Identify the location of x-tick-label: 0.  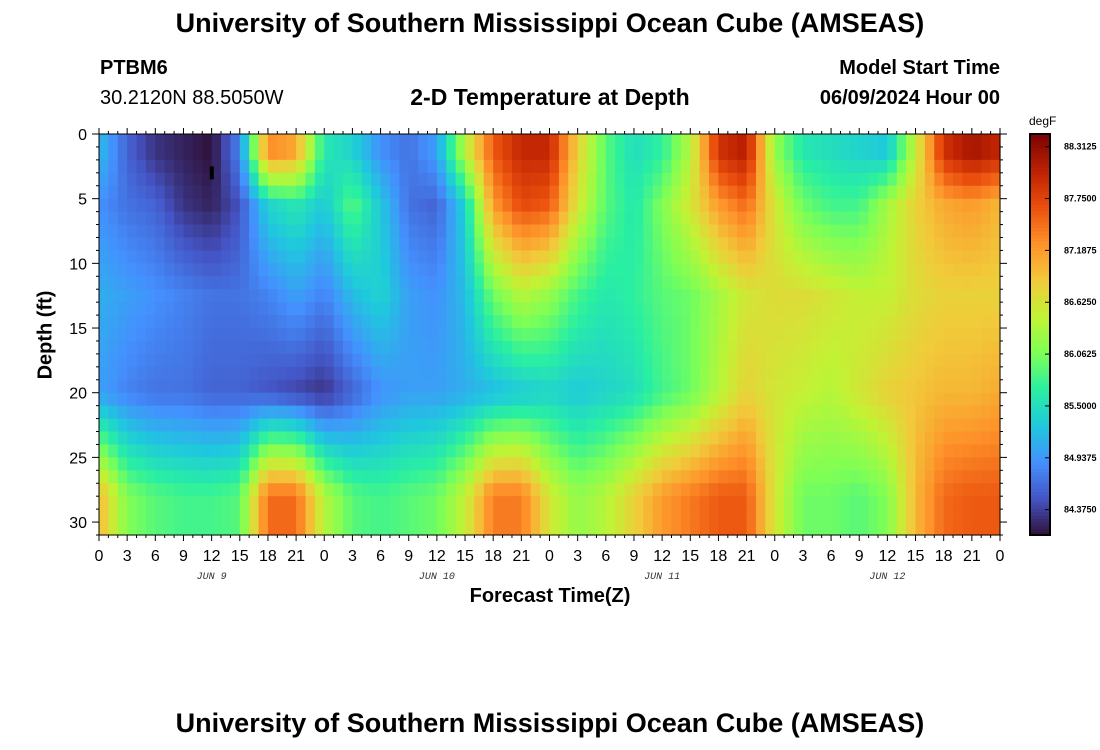
(99, 556).